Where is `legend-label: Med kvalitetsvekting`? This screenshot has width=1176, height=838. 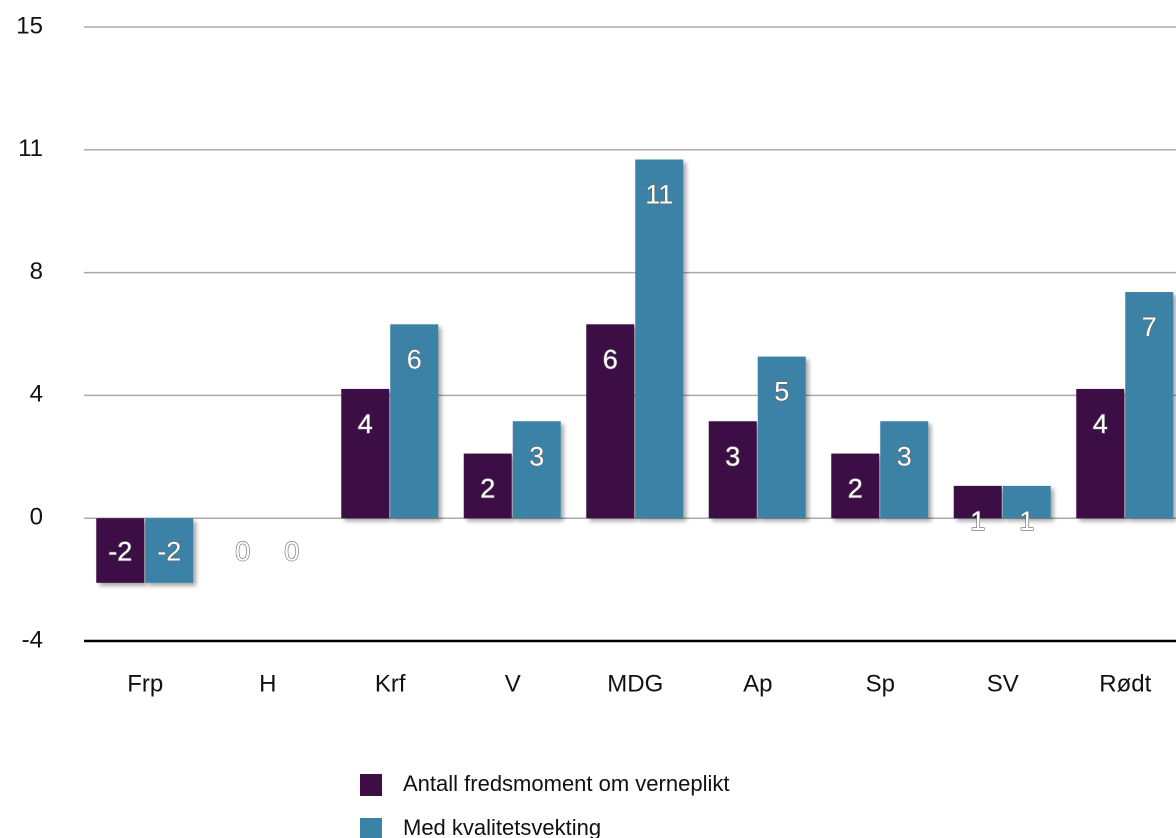 legend-label: Med kvalitetsvekting is located at coordinates (502, 826).